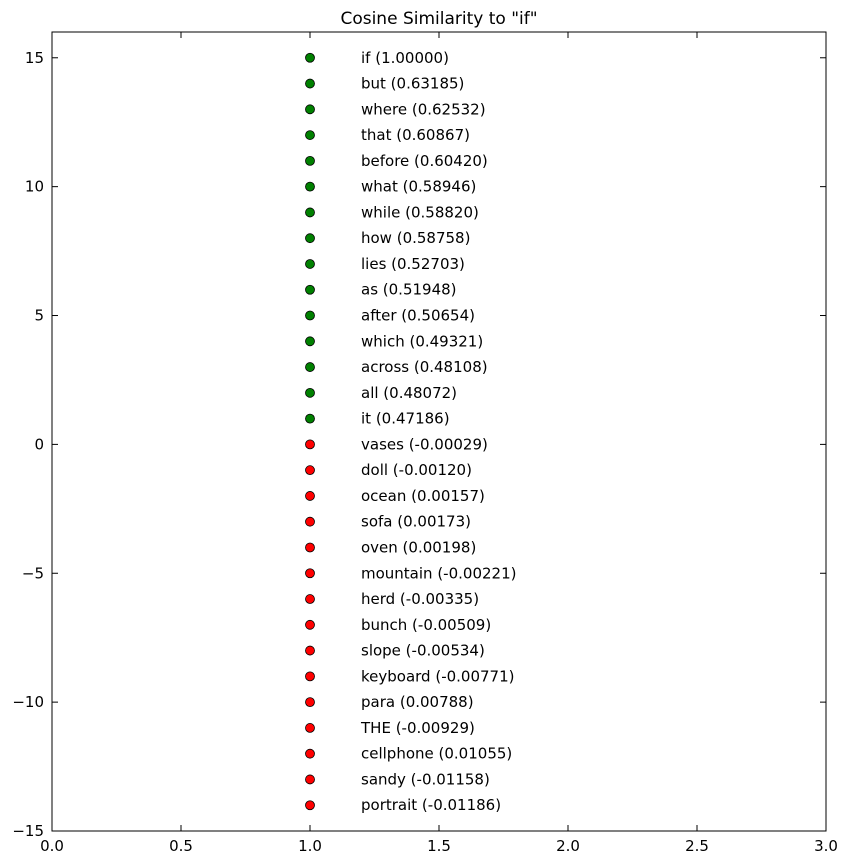 The width and height of the screenshot is (848, 865). Describe the element at coordinates (438, 19) in the screenshot. I see `chart-title: Cosine Similarity to "if"` at that location.